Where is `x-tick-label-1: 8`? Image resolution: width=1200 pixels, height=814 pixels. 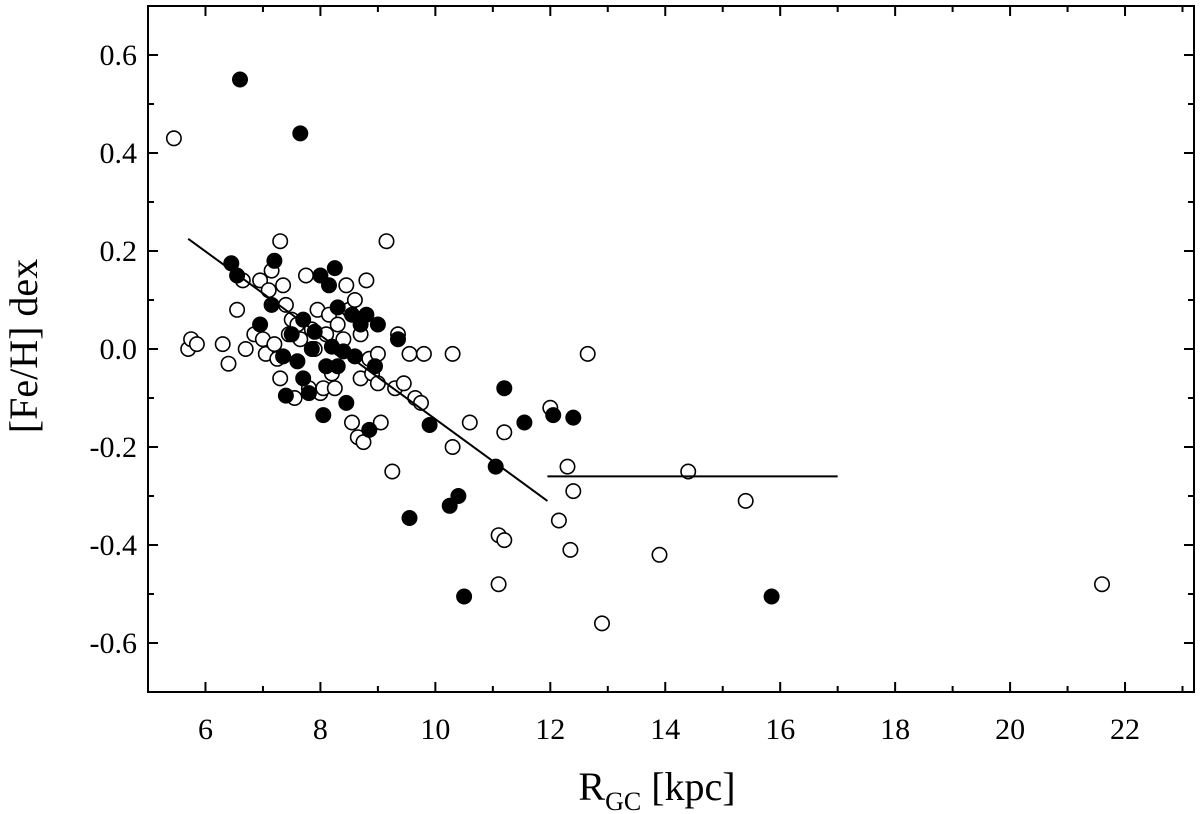 x-tick-label-1: 8 is located at coordinates (320, 729).